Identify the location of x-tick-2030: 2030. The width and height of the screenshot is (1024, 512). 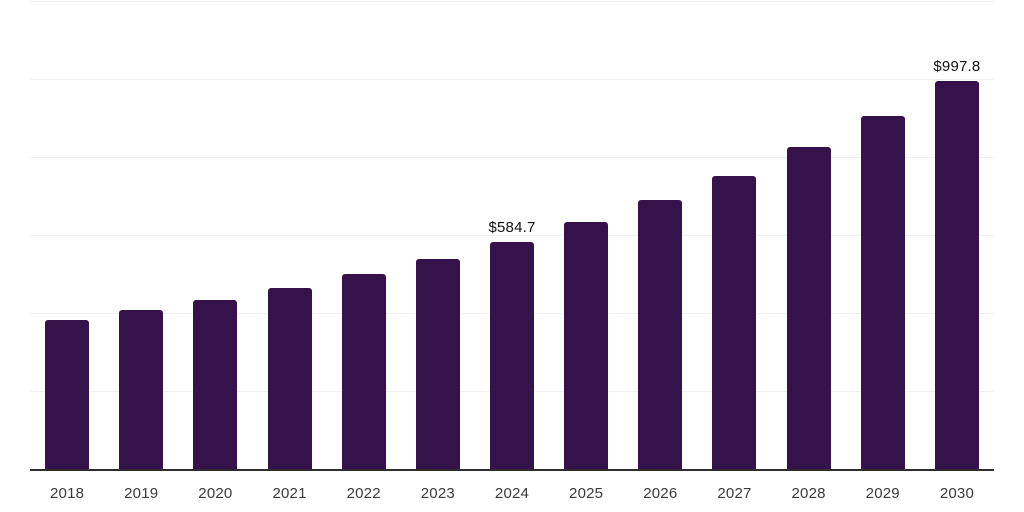
(956, 493).